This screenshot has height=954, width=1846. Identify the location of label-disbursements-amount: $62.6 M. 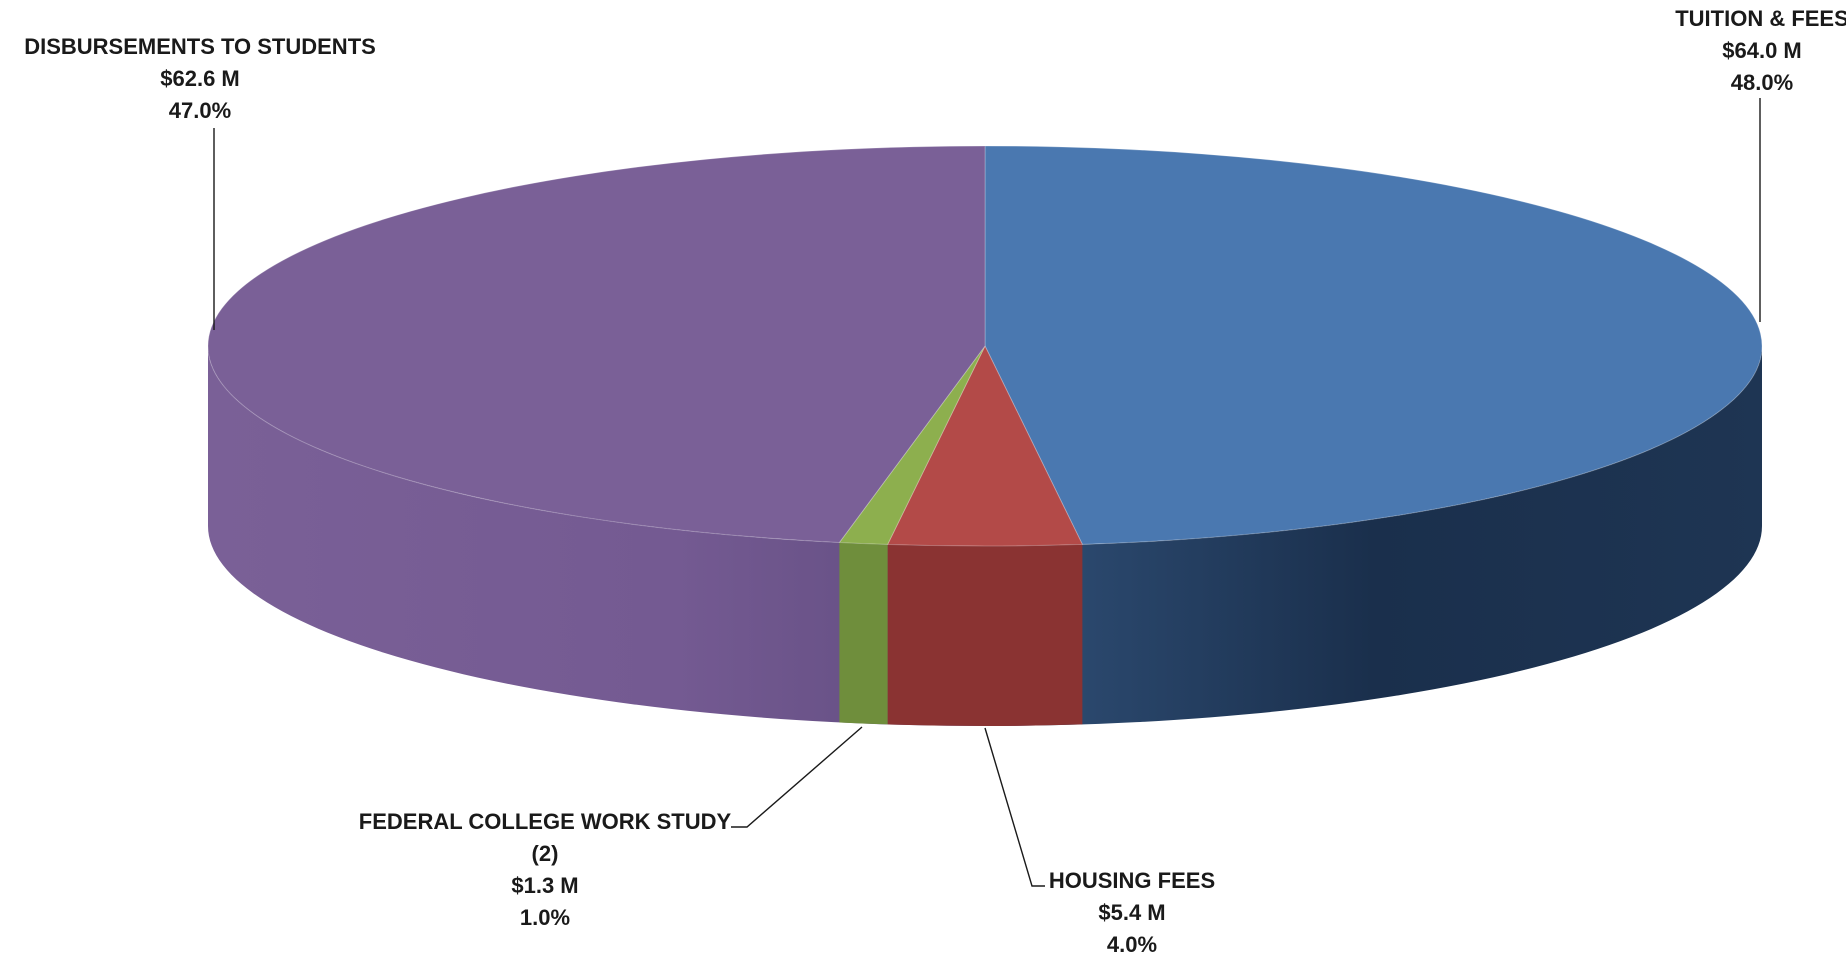
(200, 78).